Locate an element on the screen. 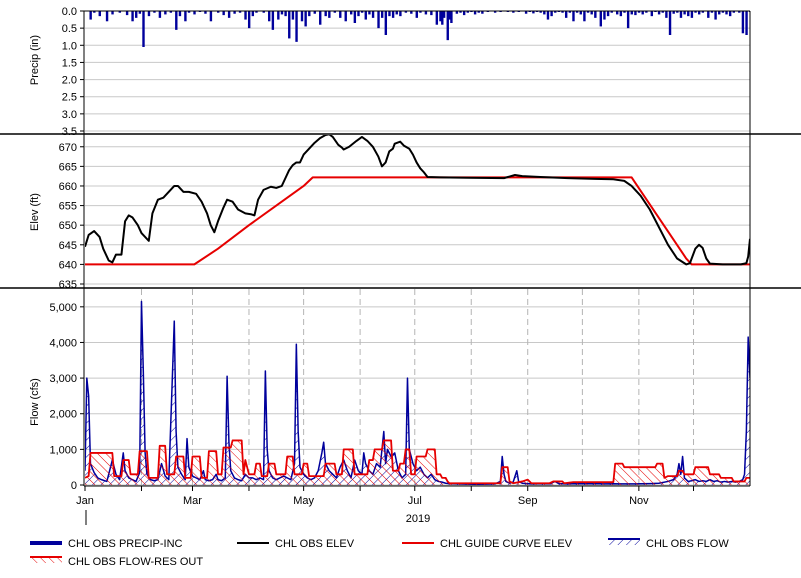  elev-y-ticks: 635 640 645 650 655 660 665 670 is located at coordinates (71, 216).